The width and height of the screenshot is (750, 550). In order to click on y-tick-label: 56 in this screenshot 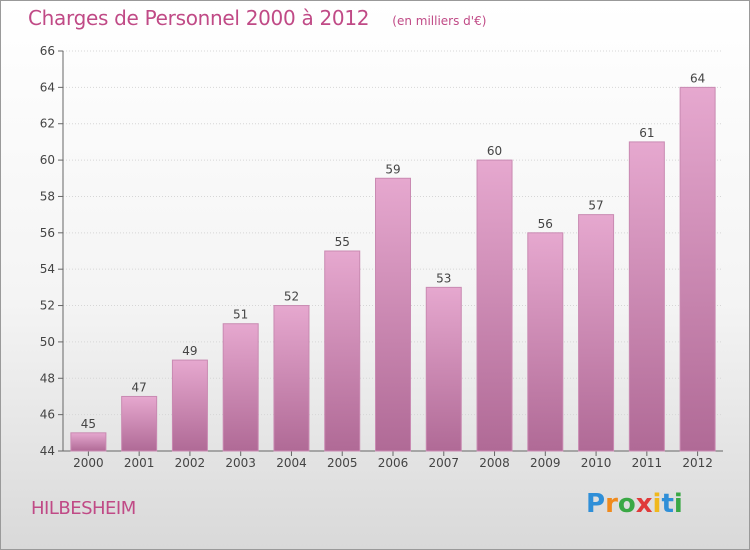, I will do `click(47, 233)`.